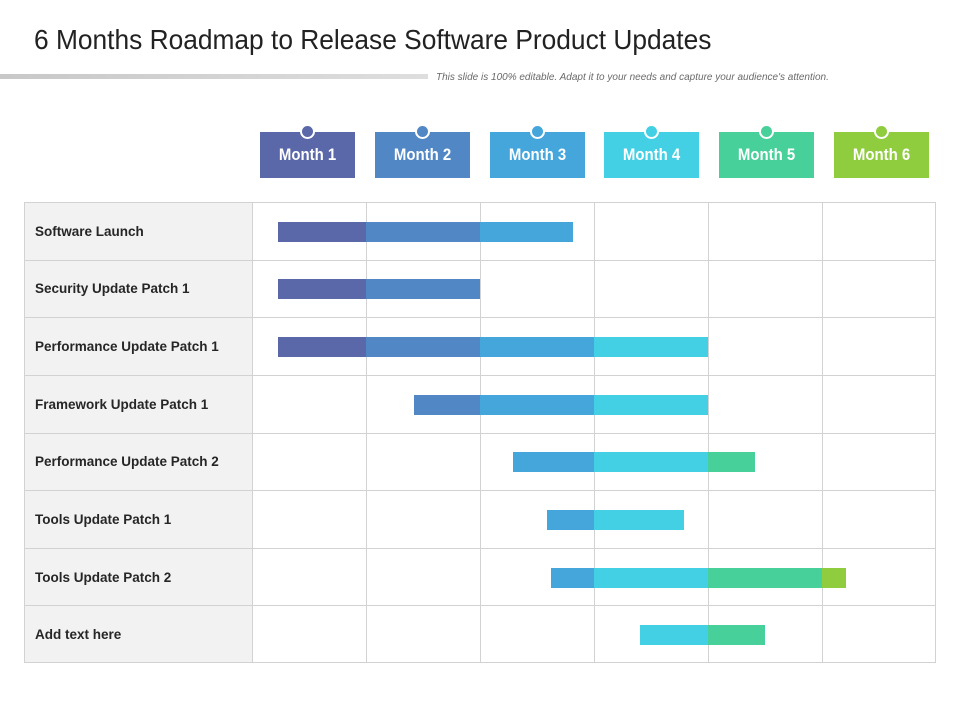 Image resolution: width=960 pixels, height=720 pixels. I want to click on month-header-2: Month 2, so click(422, 151).